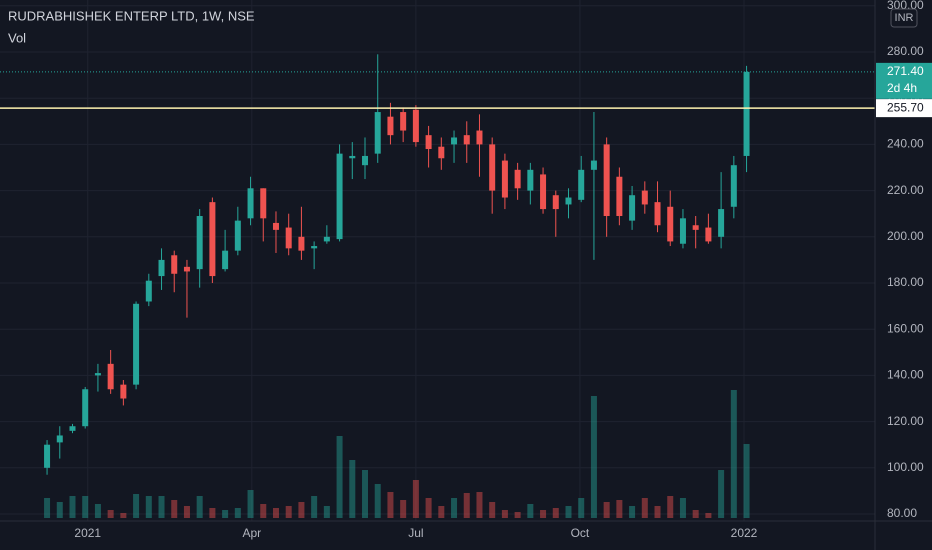 The height and width of the screenshot is (550, 932). What do you see at coordinates (904, 108) in the screenshot?
I see `price-line-label-box` at bounding box center [904, 108].